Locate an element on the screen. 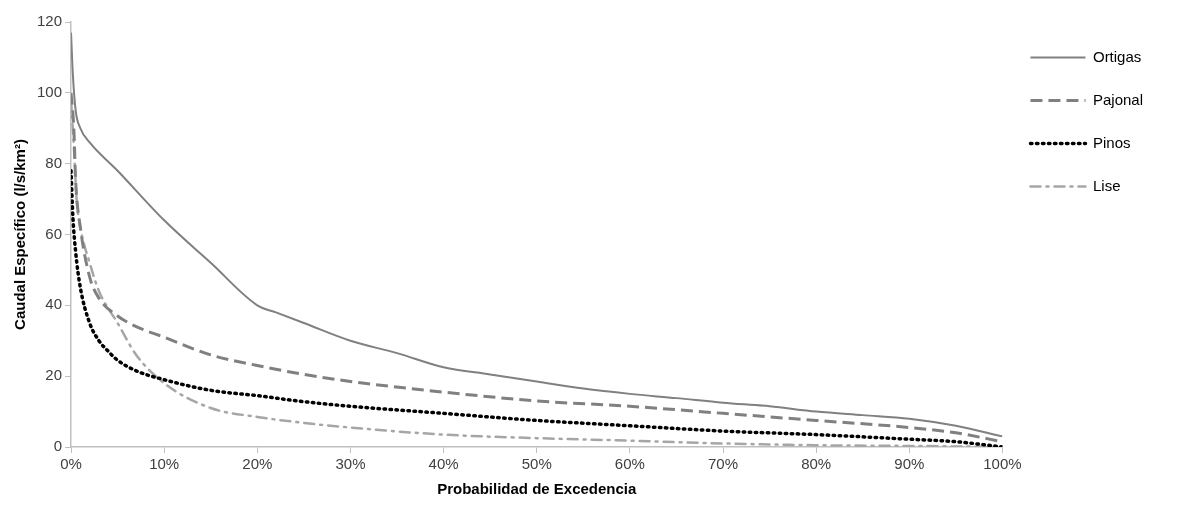  x-tick-label: 20% is located at coordinates (257, 464).